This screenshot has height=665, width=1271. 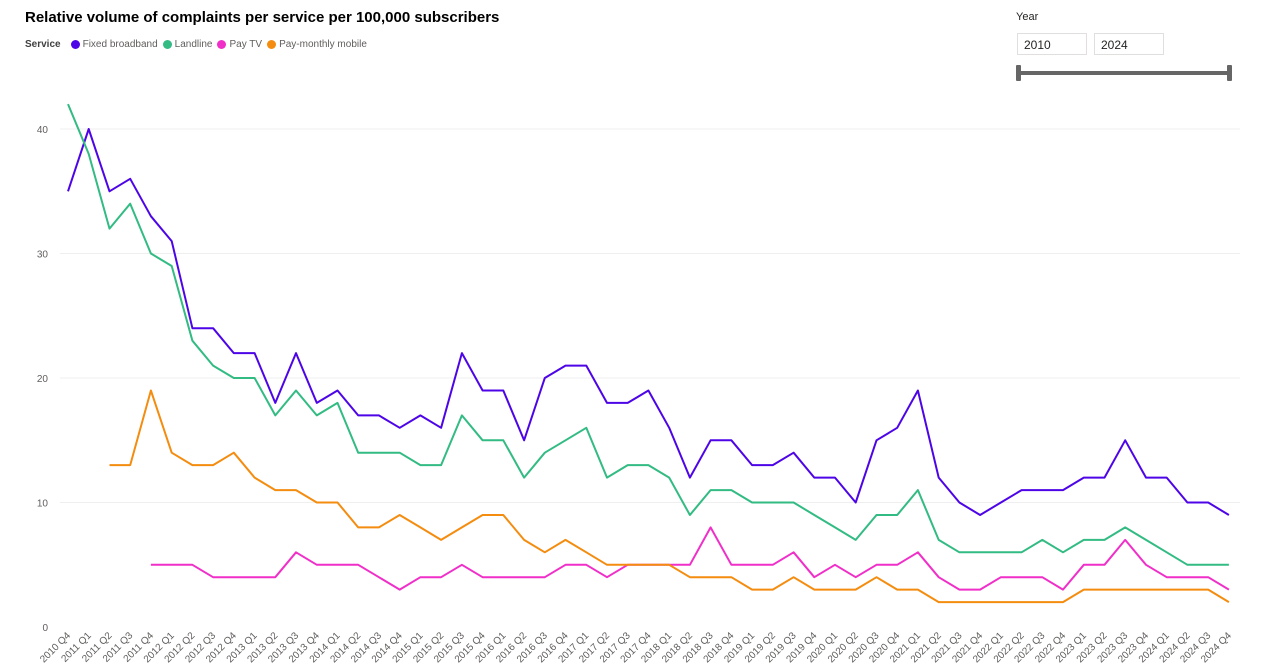 What do you see at coordinates (222, 44) in the screenshot?
I see `legend-dot-pay-tv` at bounding box center [222, 44].